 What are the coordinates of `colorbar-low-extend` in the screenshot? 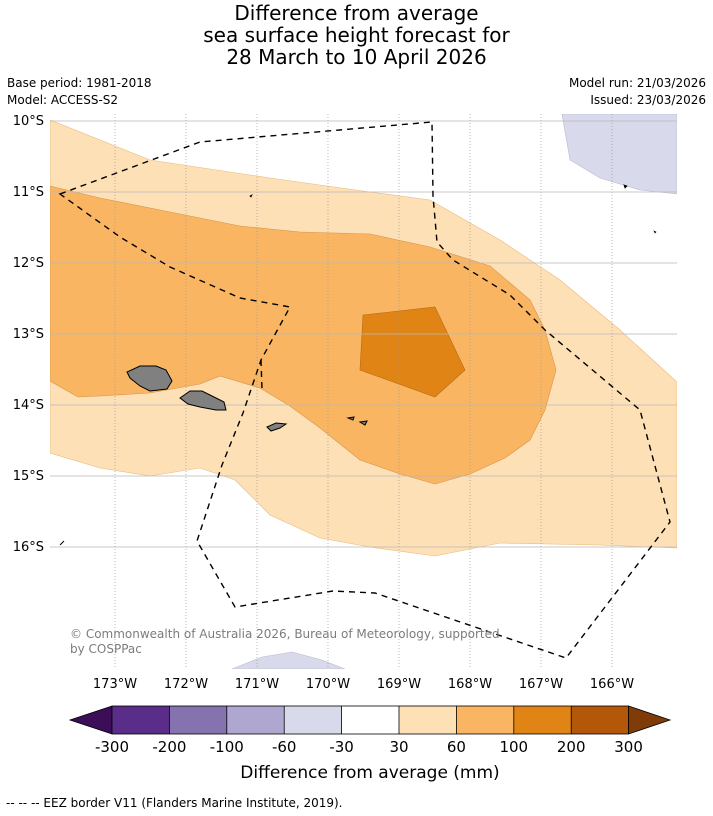 It's located at (90, 720).